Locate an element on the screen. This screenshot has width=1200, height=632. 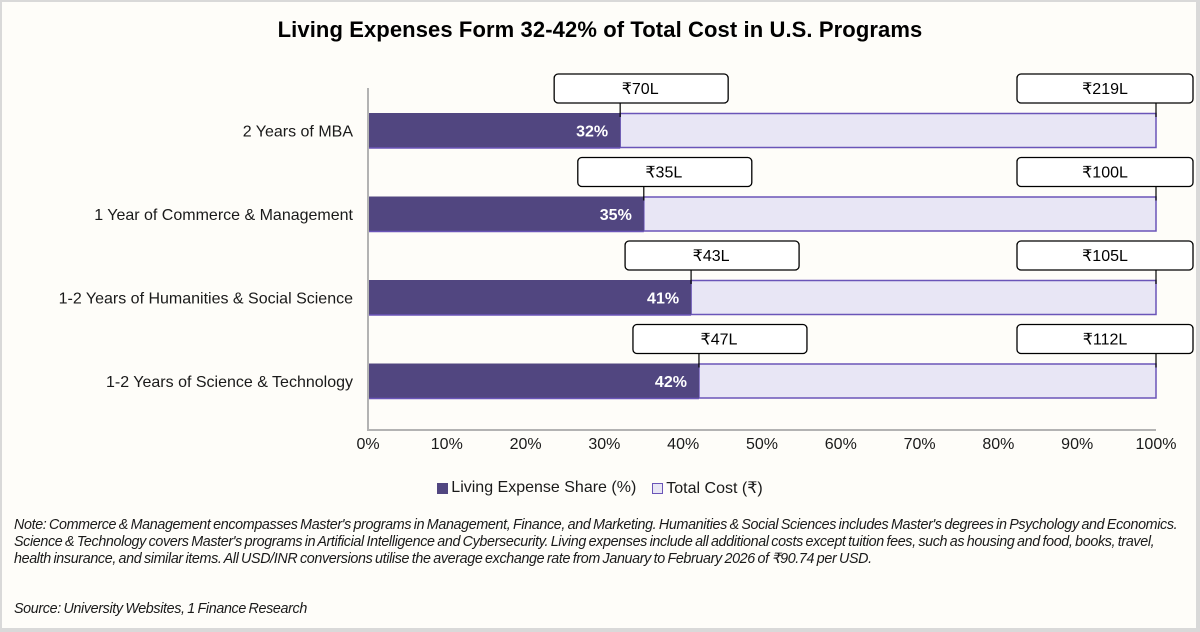
legend-item-living-expense: Living Expense Share (%) is located at coordinates (536, 488).